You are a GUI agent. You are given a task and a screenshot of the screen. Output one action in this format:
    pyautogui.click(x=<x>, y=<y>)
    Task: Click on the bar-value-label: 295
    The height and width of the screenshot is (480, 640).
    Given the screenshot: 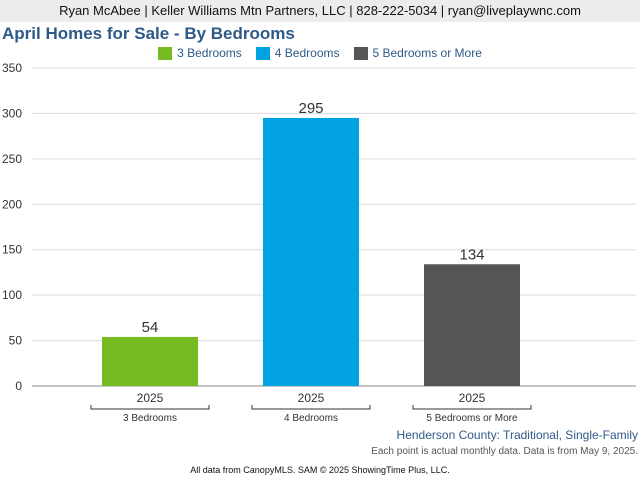 What is the action you would take?
    pyautogui.click(x=310, y=108)
    